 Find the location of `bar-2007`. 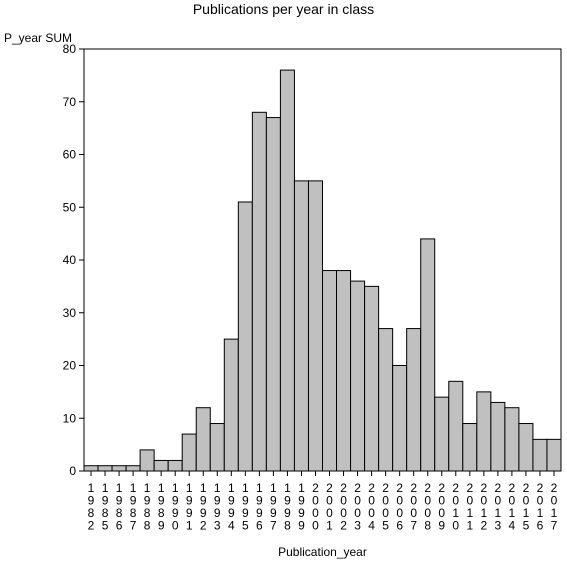

bar-2007 is located at coordinates (414, 400).